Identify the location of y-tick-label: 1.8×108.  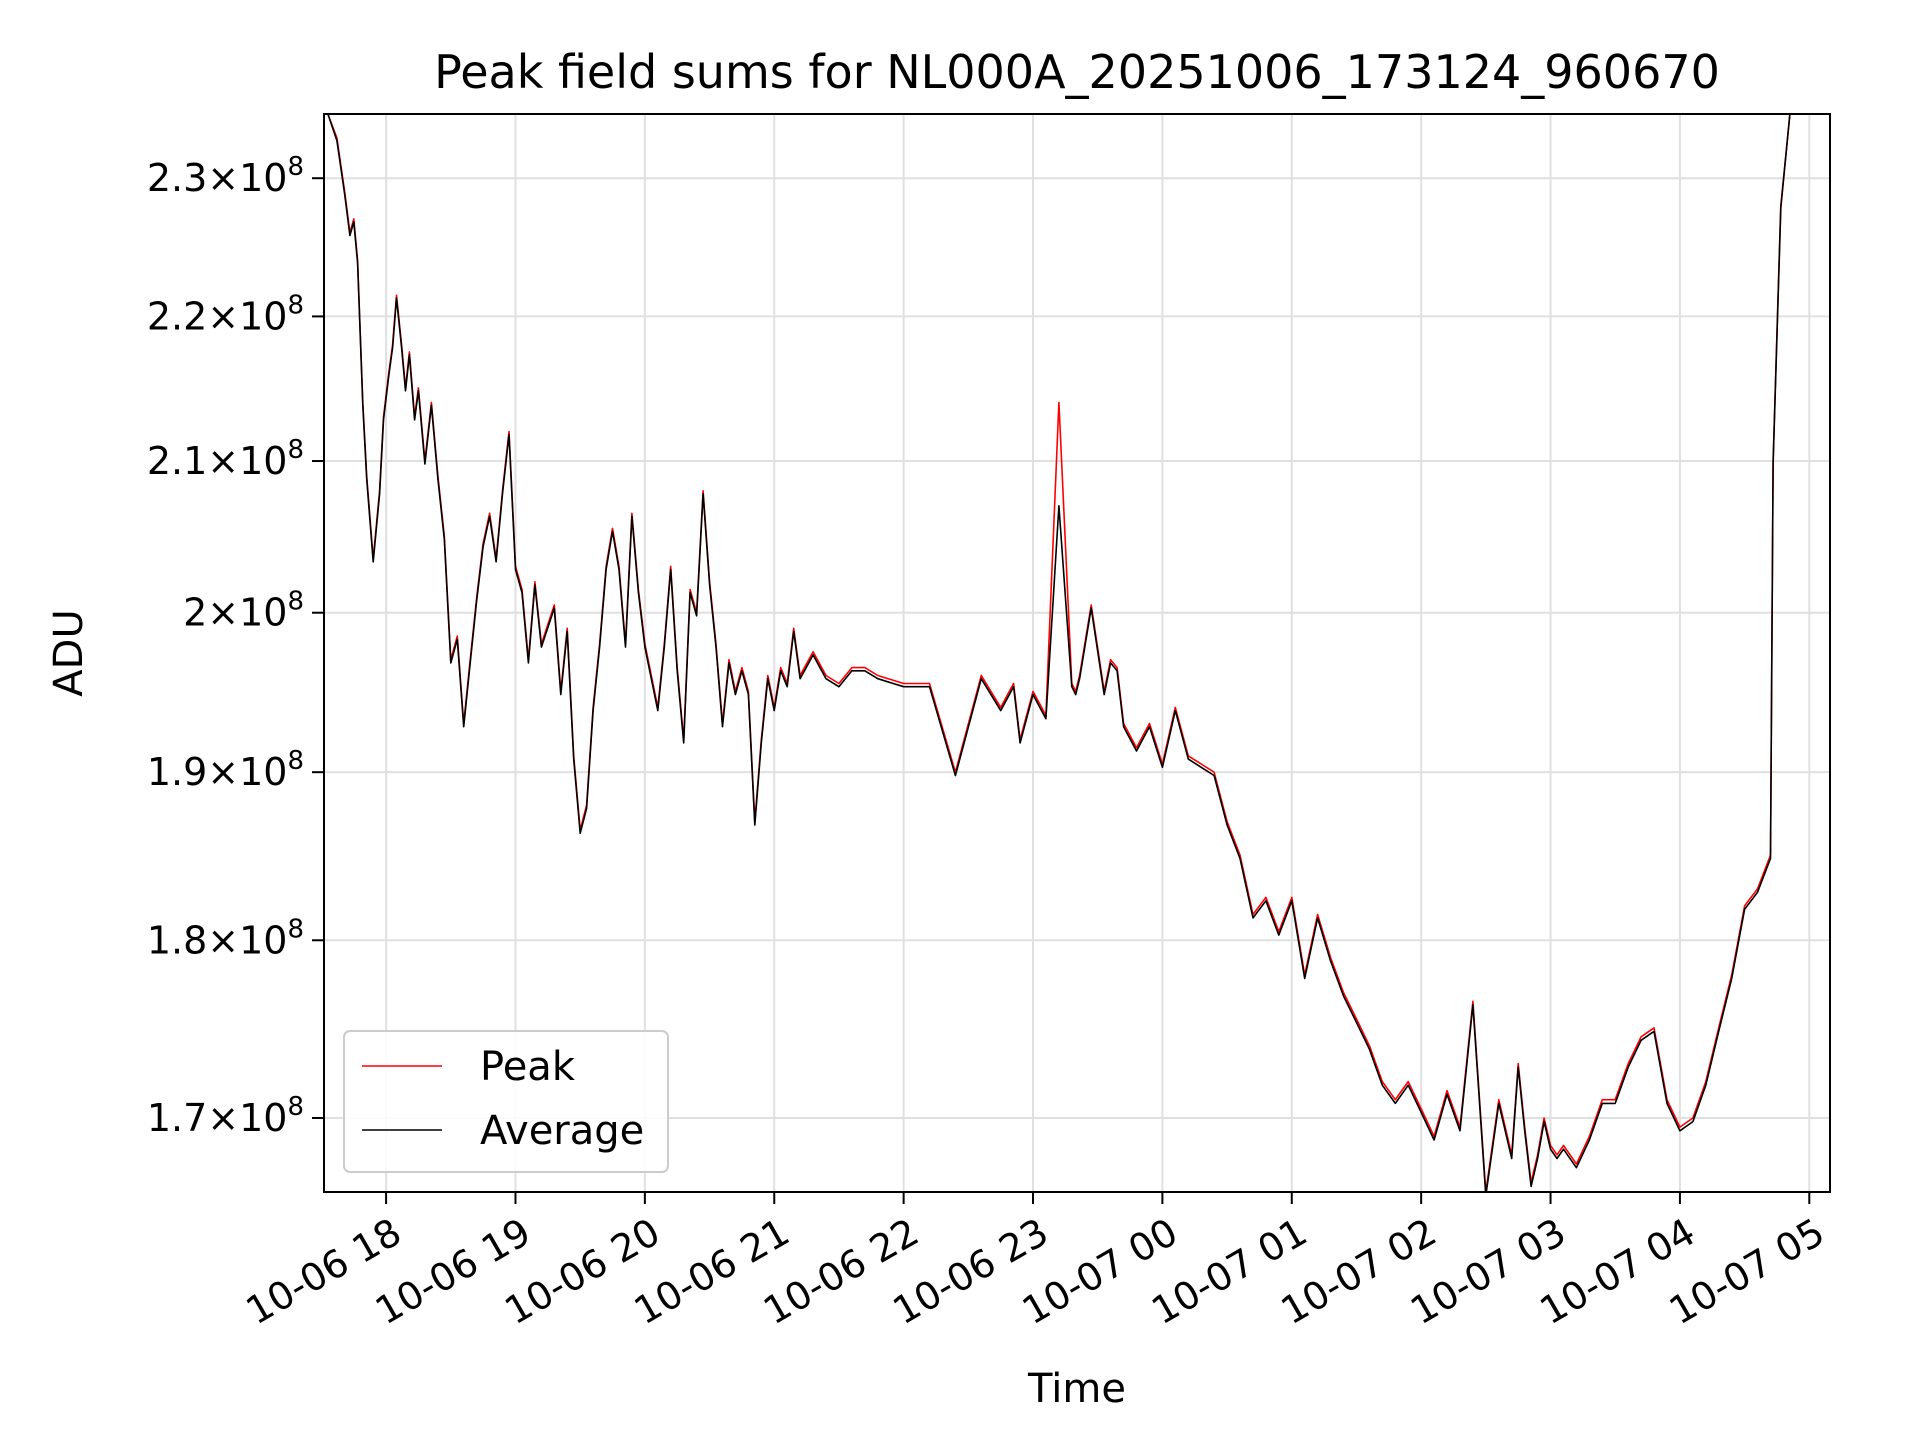
(225, 938).